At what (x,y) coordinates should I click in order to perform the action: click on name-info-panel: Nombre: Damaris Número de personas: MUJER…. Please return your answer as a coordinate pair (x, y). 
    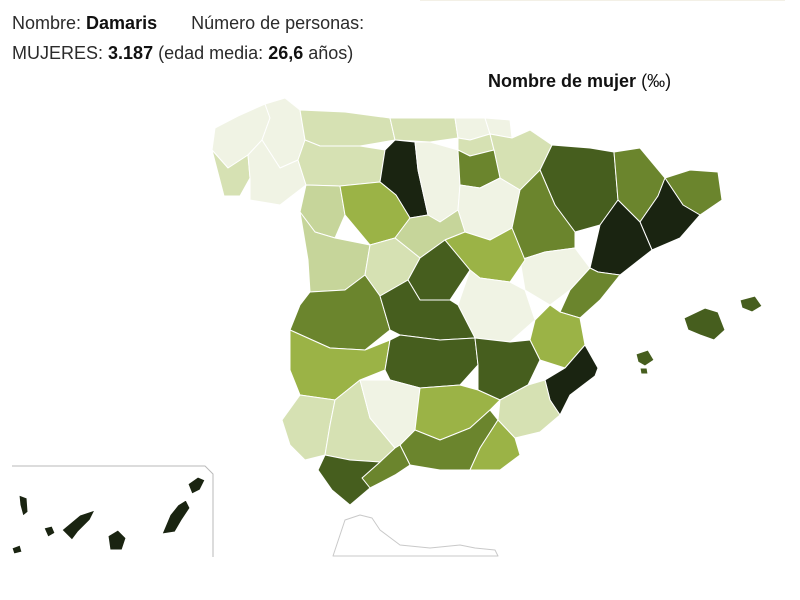
    Looking at the image, I should click on (188, 38).